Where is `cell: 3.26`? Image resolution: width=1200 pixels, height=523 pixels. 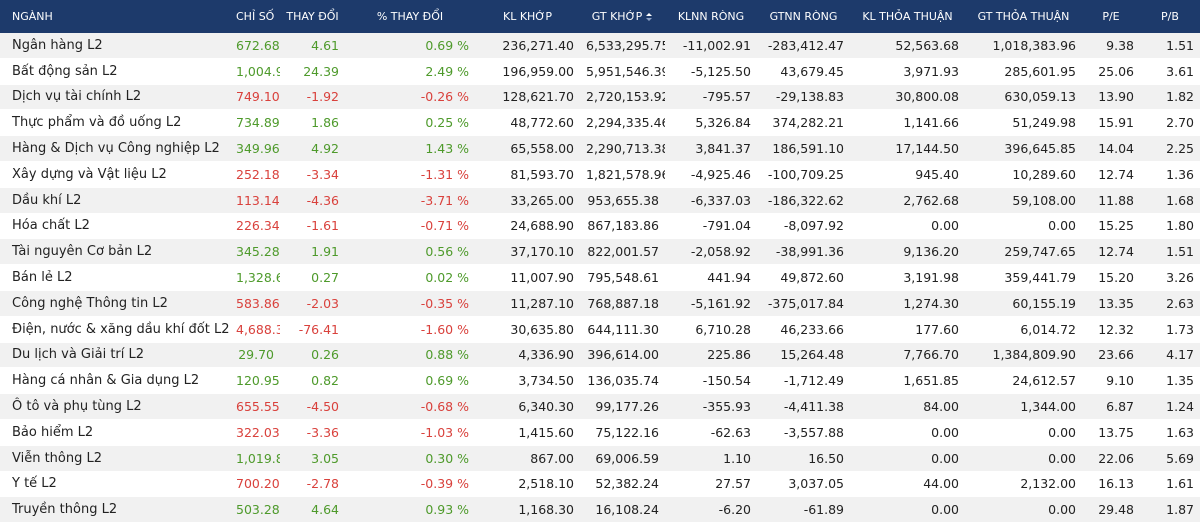
cell: 3.26 is located at coordinates (1170, 277).